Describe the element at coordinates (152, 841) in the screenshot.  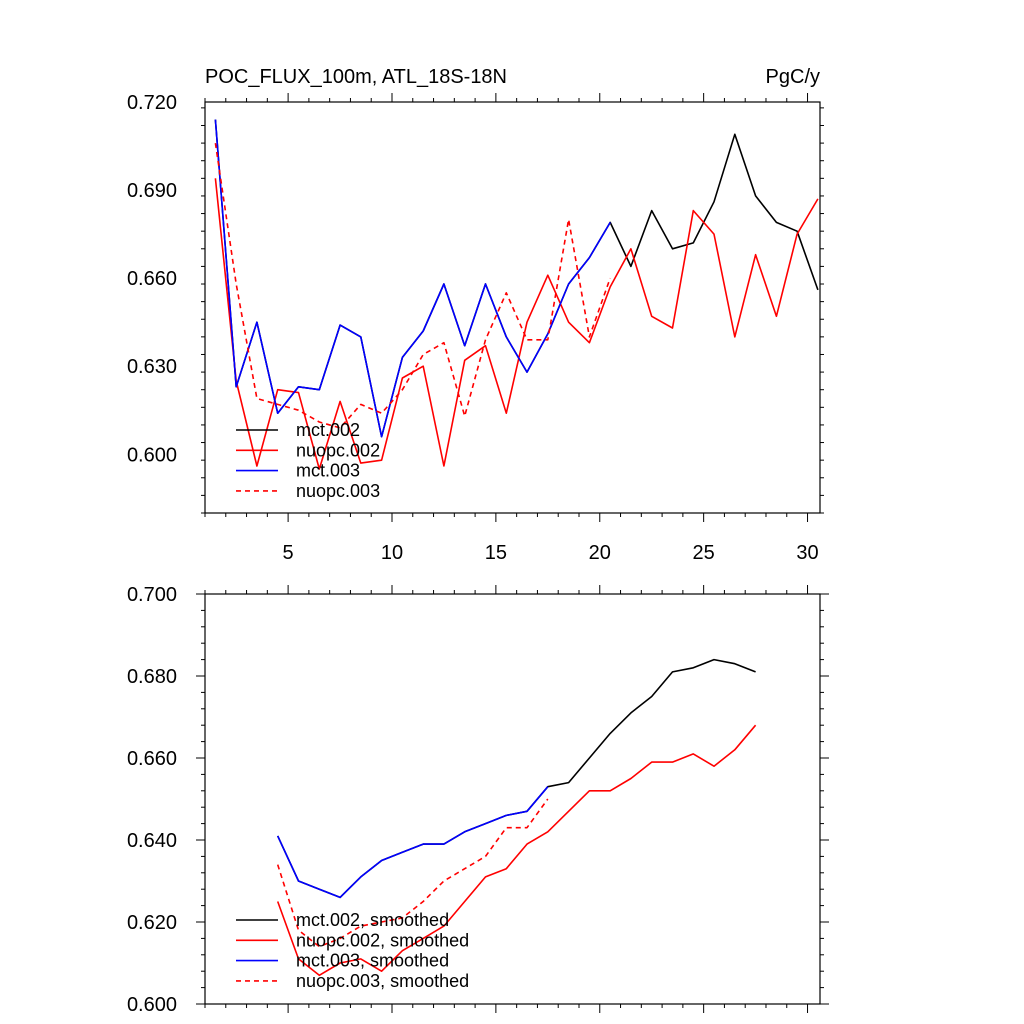
I see `y-tick-label: 0.640` at that location.